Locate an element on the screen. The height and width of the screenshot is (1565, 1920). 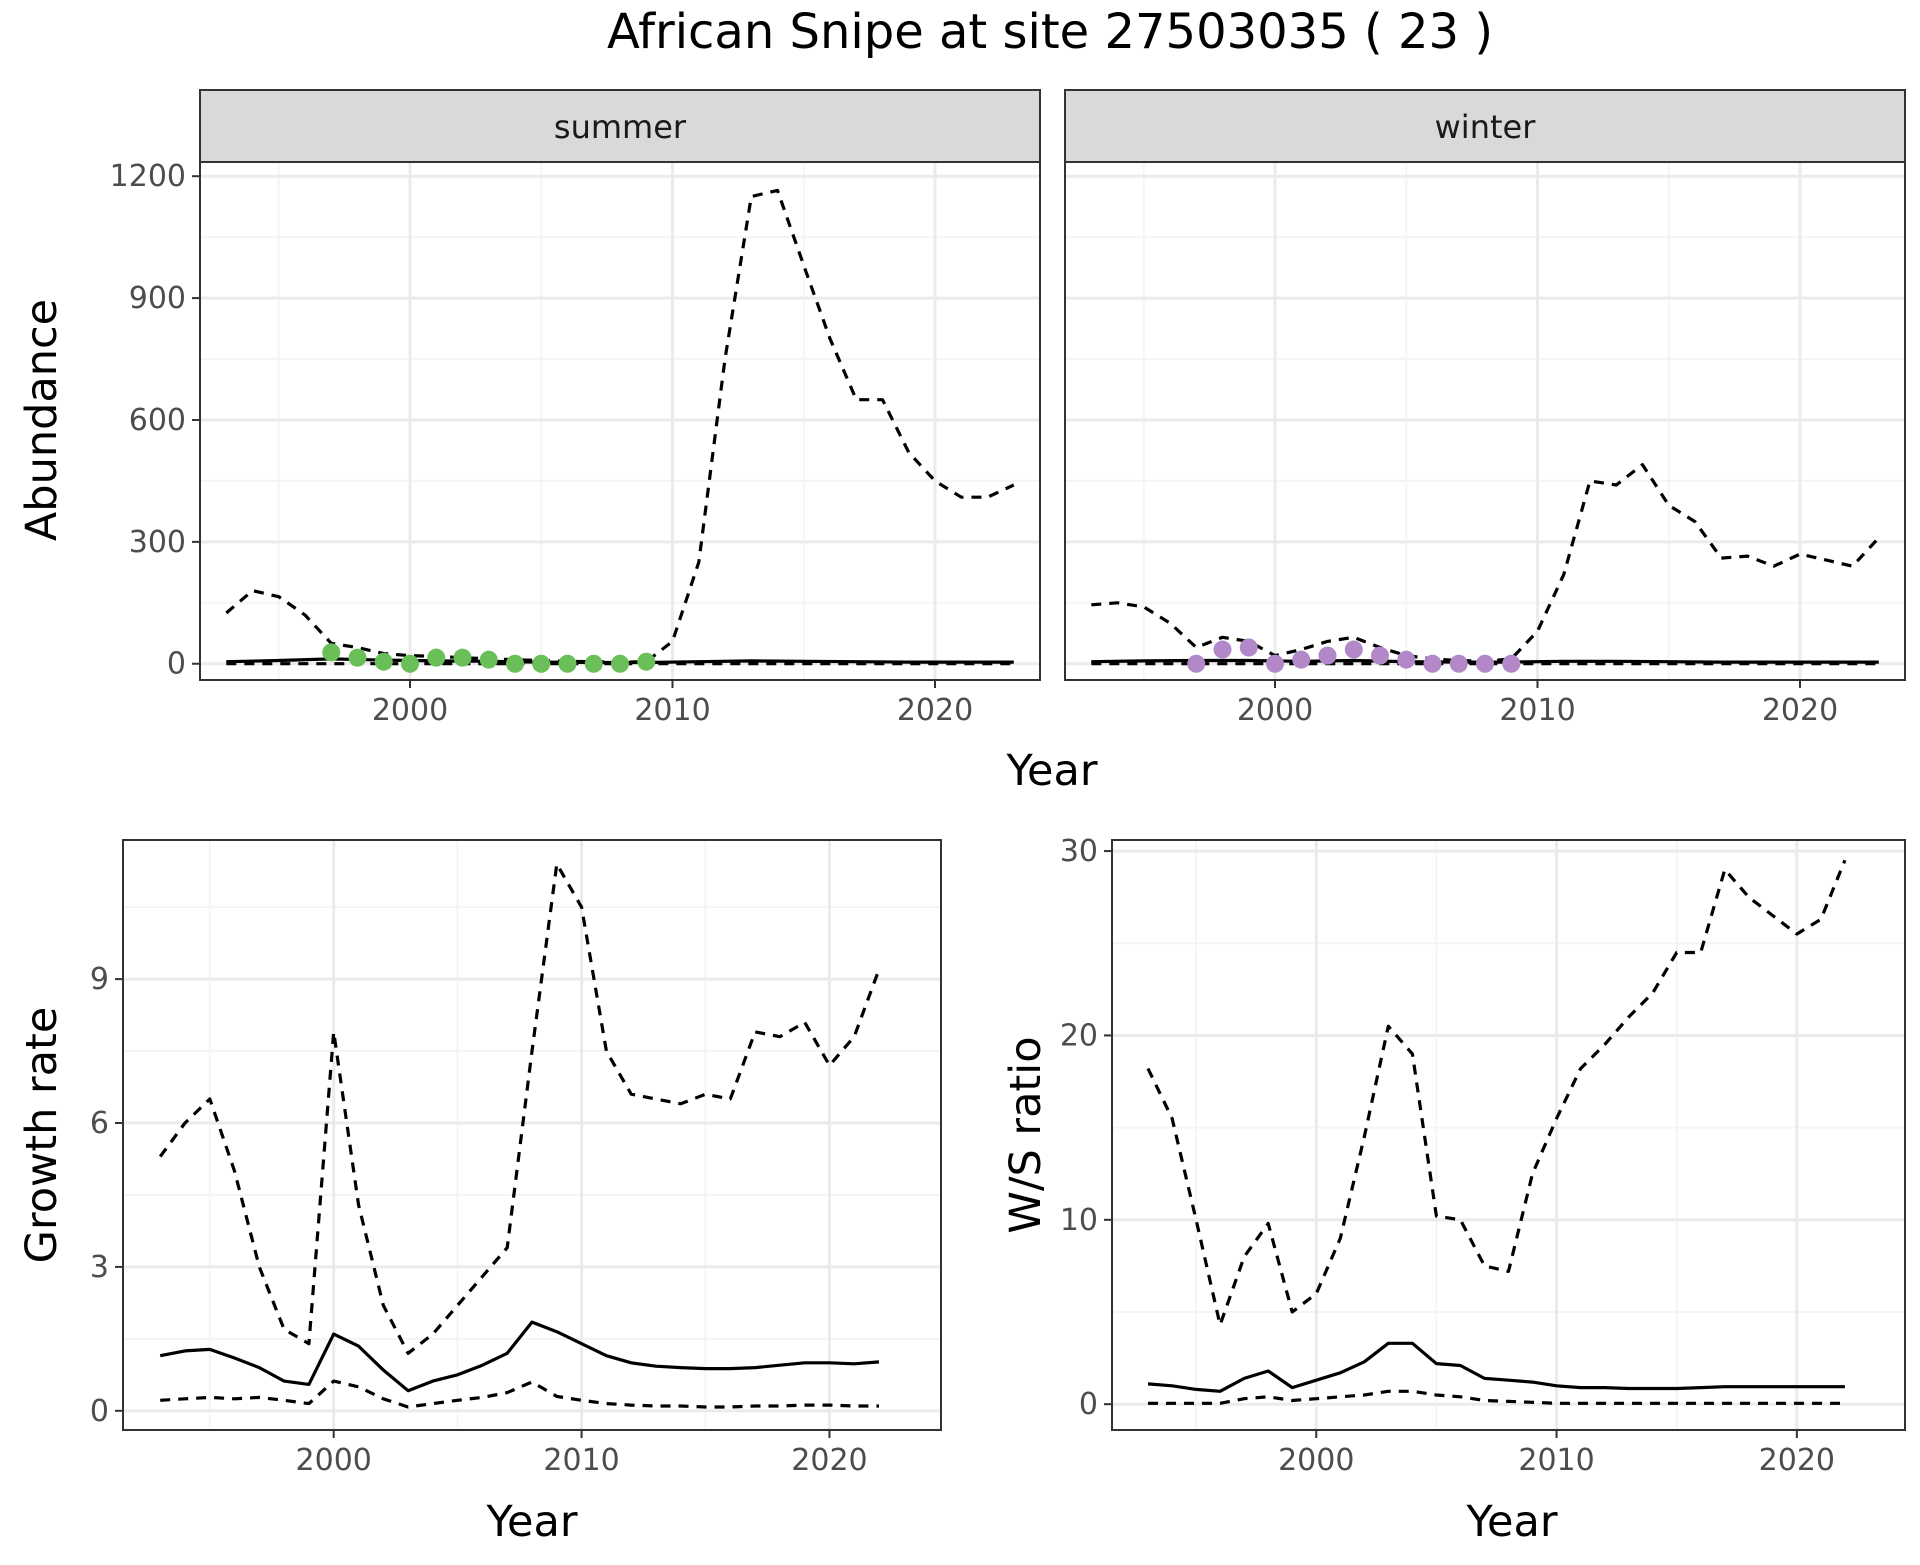
strip-summer-label: summer is located at coordinates (620, 127).